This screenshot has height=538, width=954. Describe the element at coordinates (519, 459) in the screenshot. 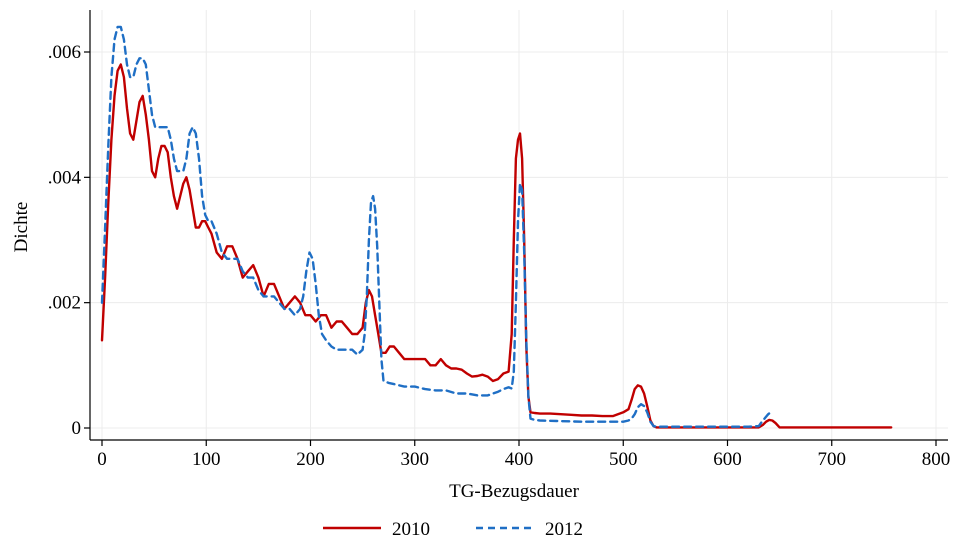

I see `x-tick-label: 400` at that location.